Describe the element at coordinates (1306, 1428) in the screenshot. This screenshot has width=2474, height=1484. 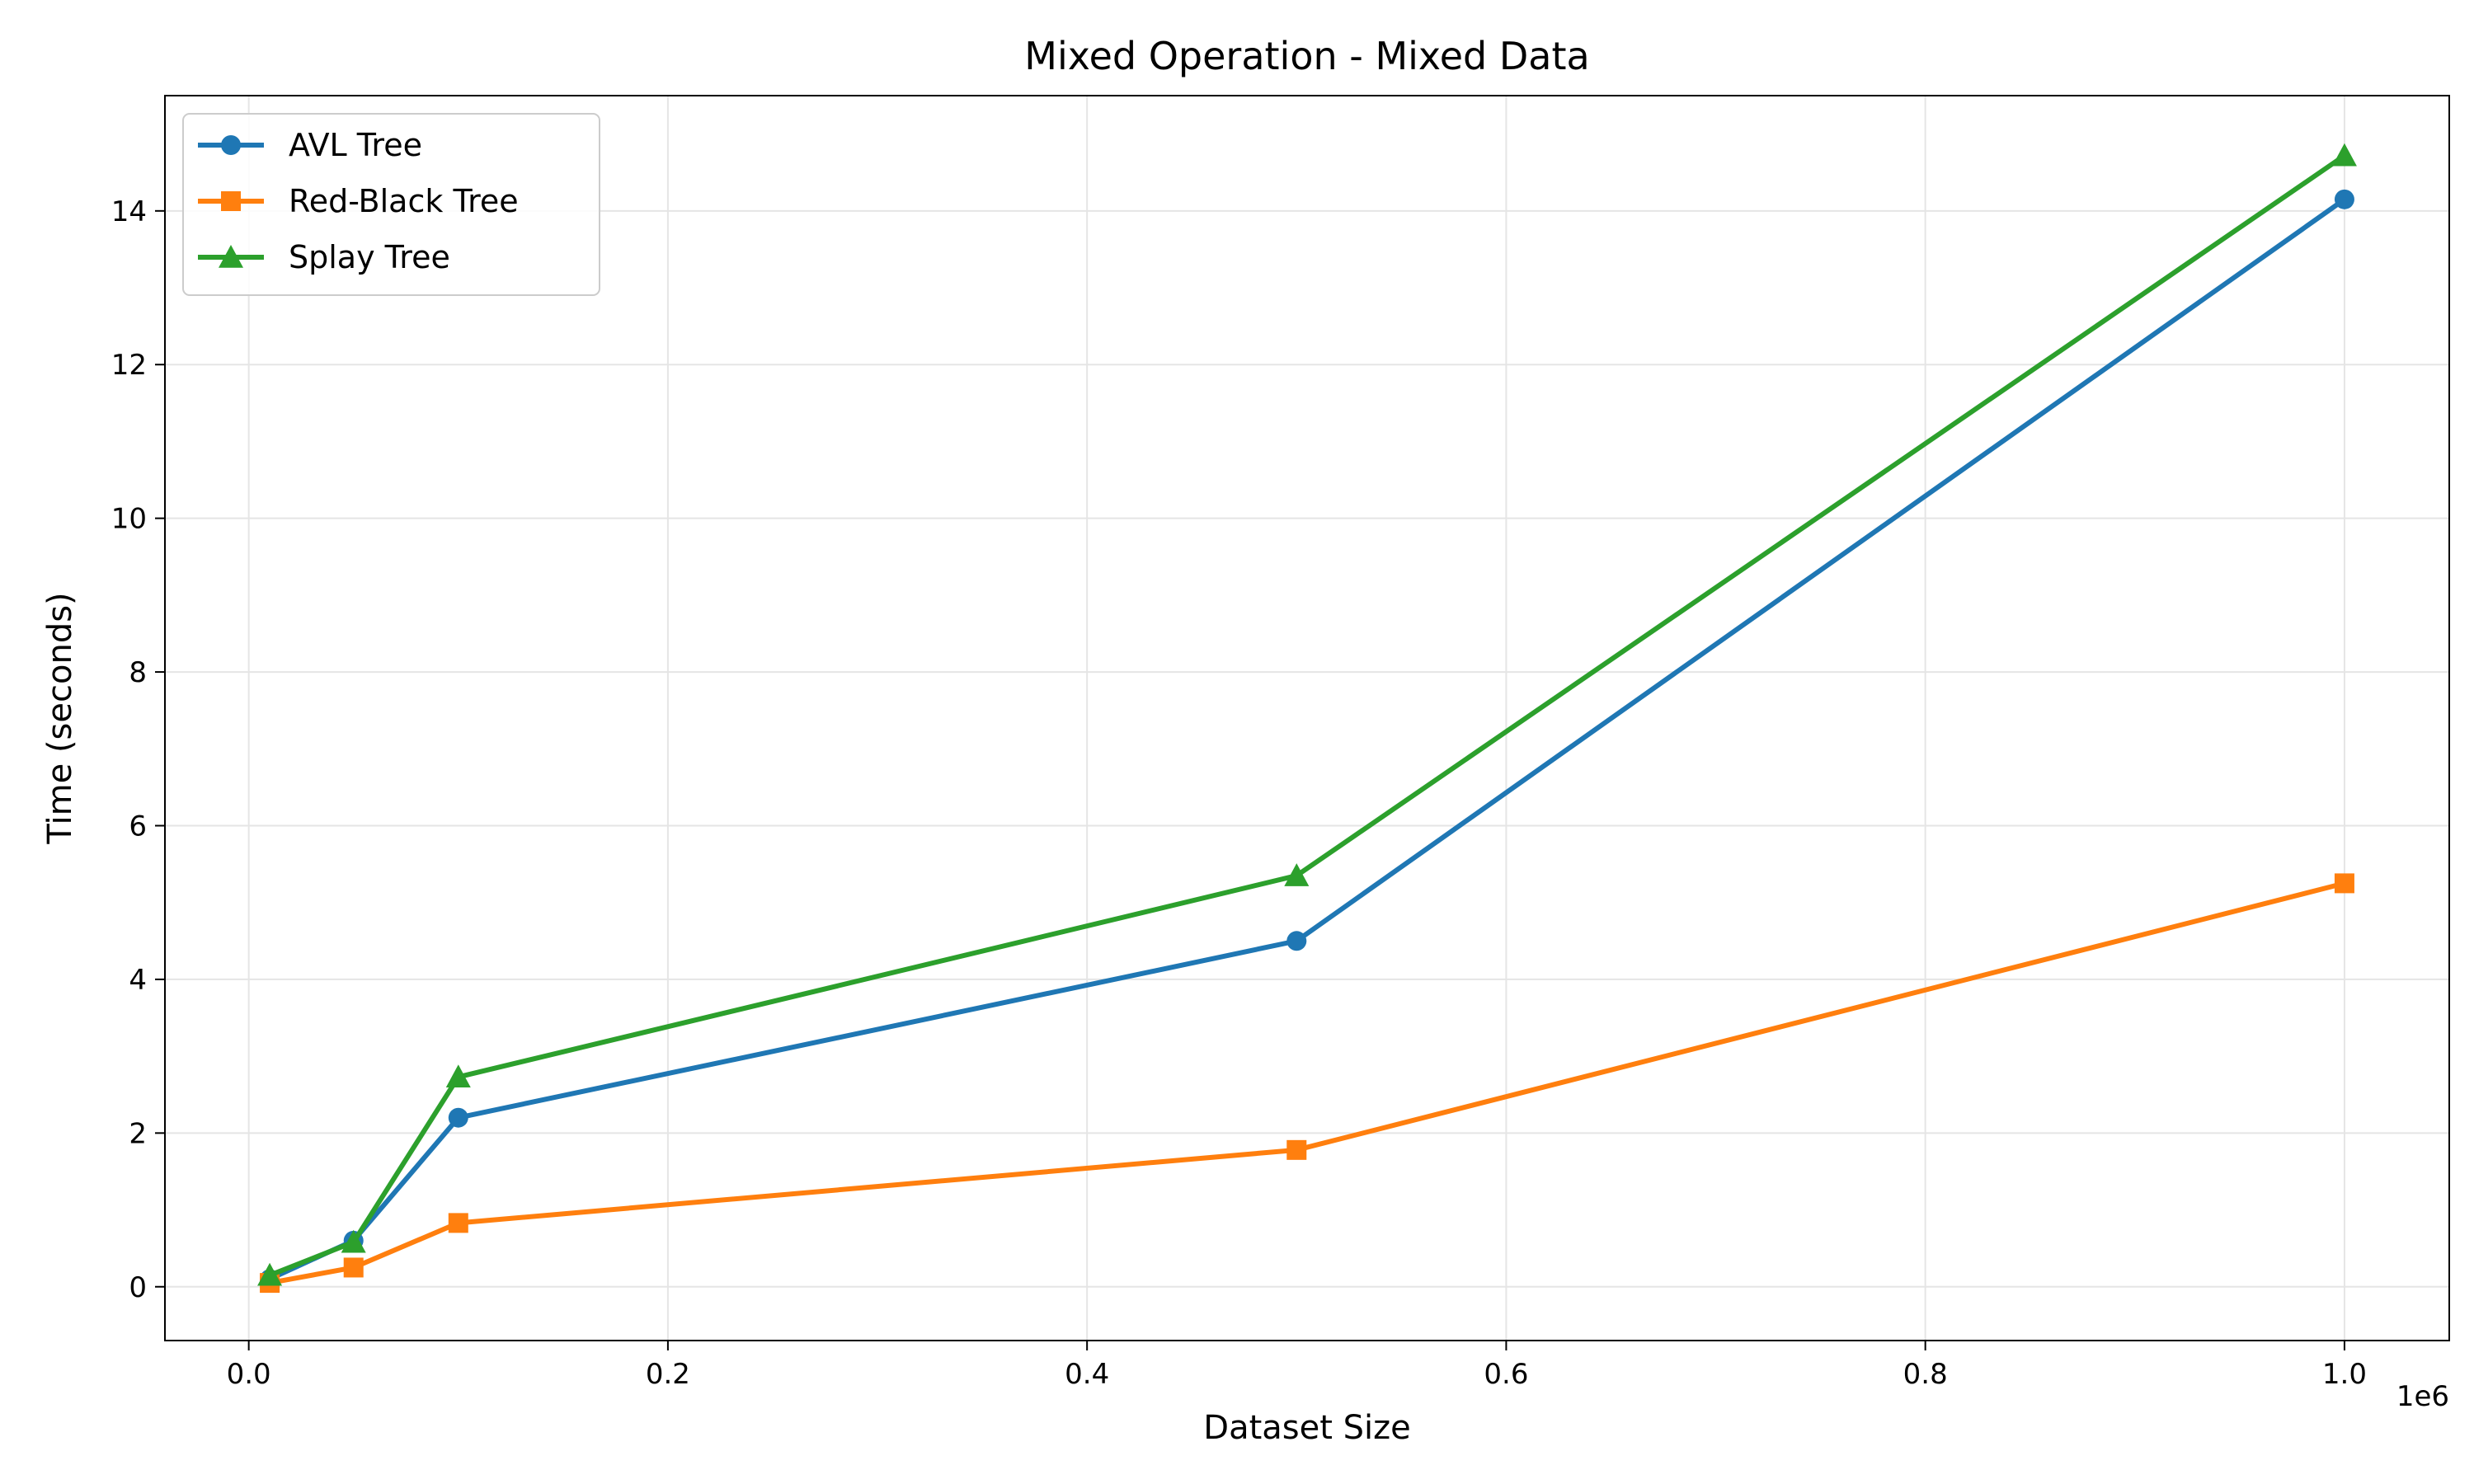
I see `x-axis-label: Dataset Size` at that location.